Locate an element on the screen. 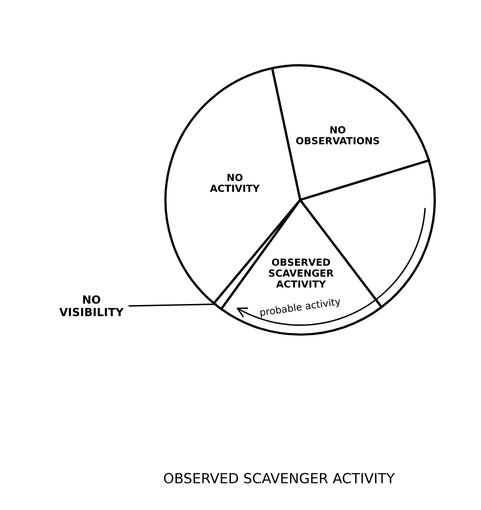 The width and height of the screenshot is (481, 510). text: probable activity is located at coordinates (301, 307).